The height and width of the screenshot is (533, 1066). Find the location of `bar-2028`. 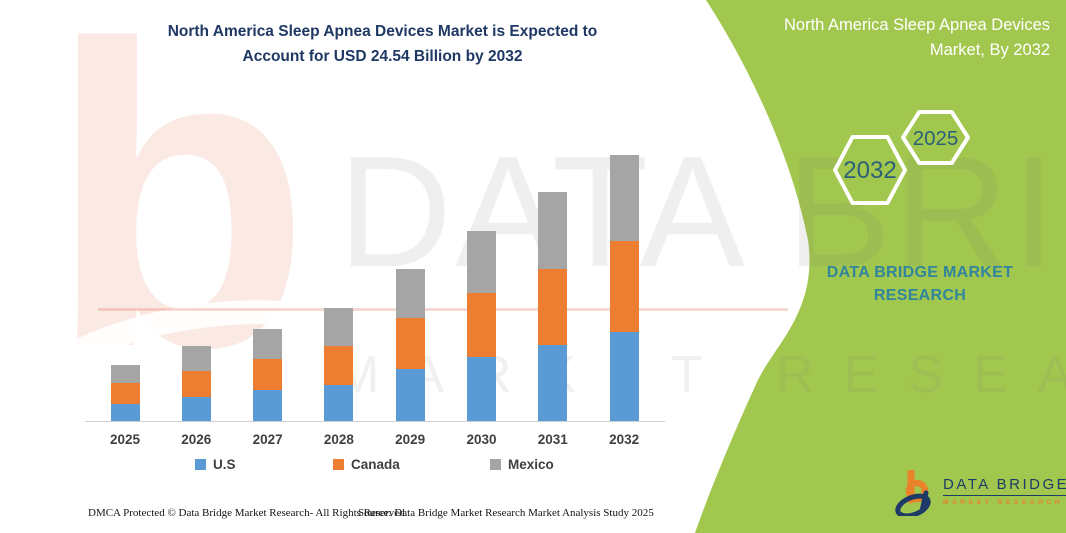

bar-2028 is located at coordinates (339, 364).